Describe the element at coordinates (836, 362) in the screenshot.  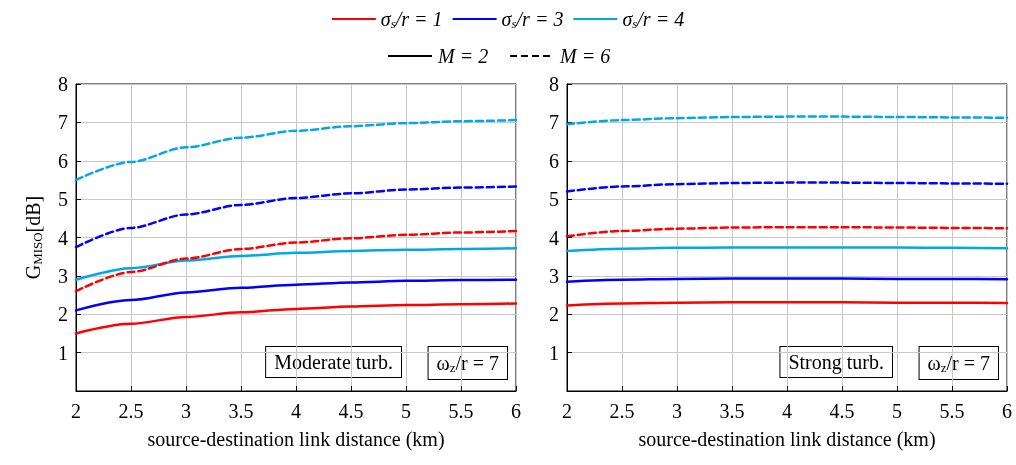
I see `annotation: Strong turb.` at that location.